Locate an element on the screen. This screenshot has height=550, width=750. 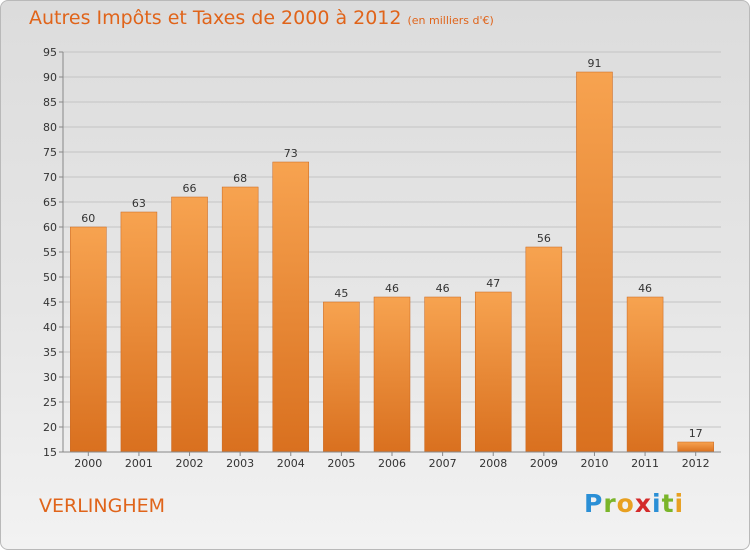
y-tick-label: 90 is located at coordinates (50, 77).